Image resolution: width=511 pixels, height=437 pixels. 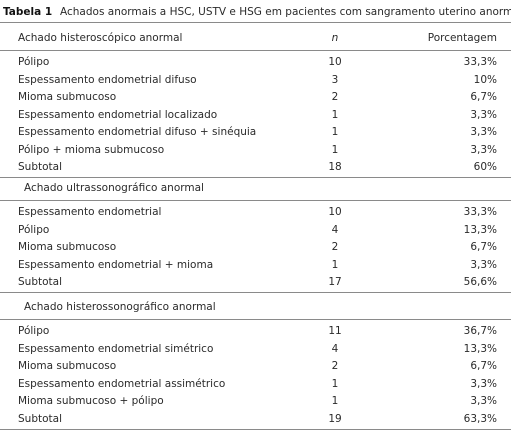 I want to click on row-n: 11, so click(x=335, y=331).